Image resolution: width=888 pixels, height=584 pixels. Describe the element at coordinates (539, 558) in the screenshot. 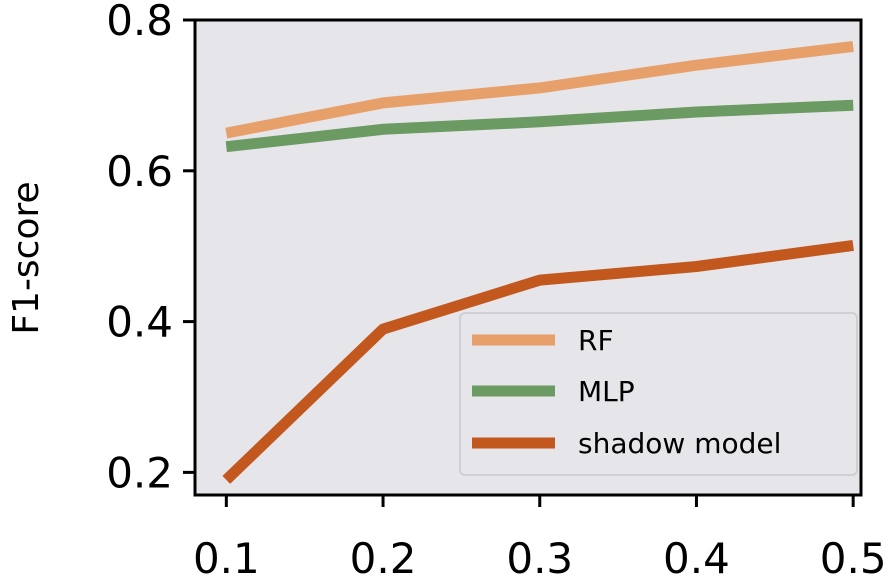

I see `x-tick-label: 0.3` at that location.